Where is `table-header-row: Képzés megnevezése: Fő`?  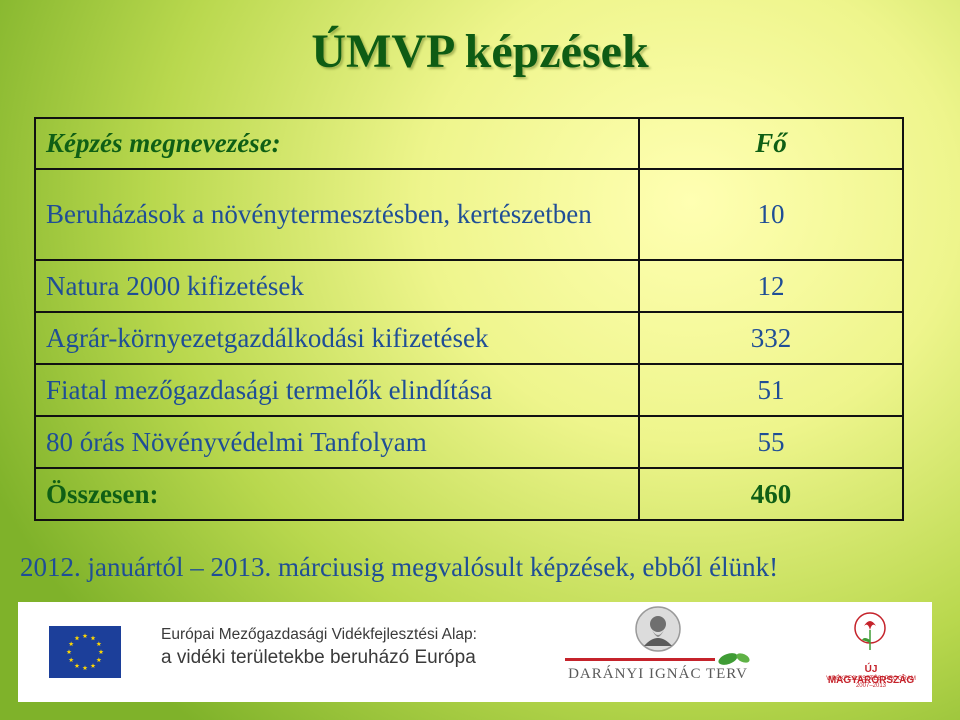
table-header-row: Képzés megnevezése: Fő is located at coordinates (469, 143).